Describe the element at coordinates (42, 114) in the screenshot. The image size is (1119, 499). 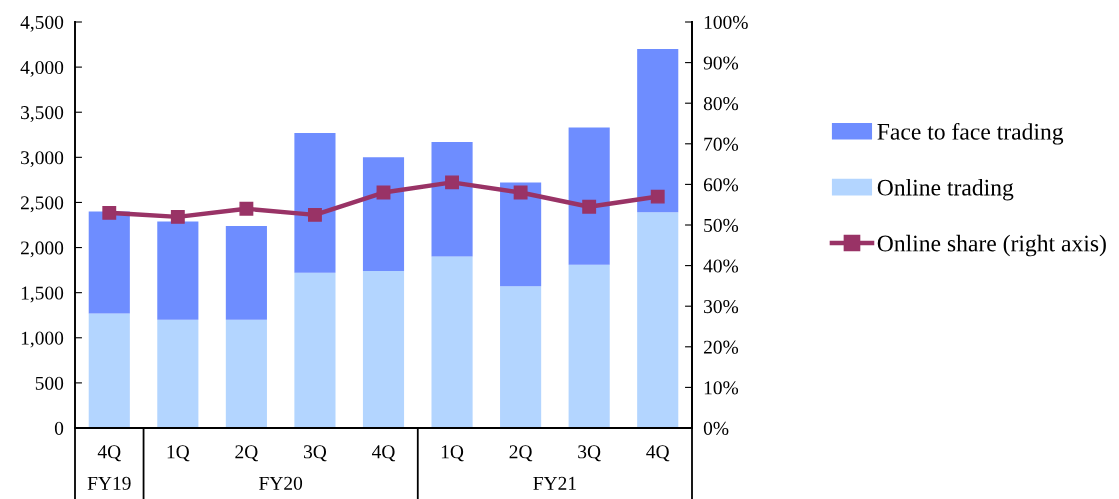
I see `y-tick-label: 3,500` at that location.